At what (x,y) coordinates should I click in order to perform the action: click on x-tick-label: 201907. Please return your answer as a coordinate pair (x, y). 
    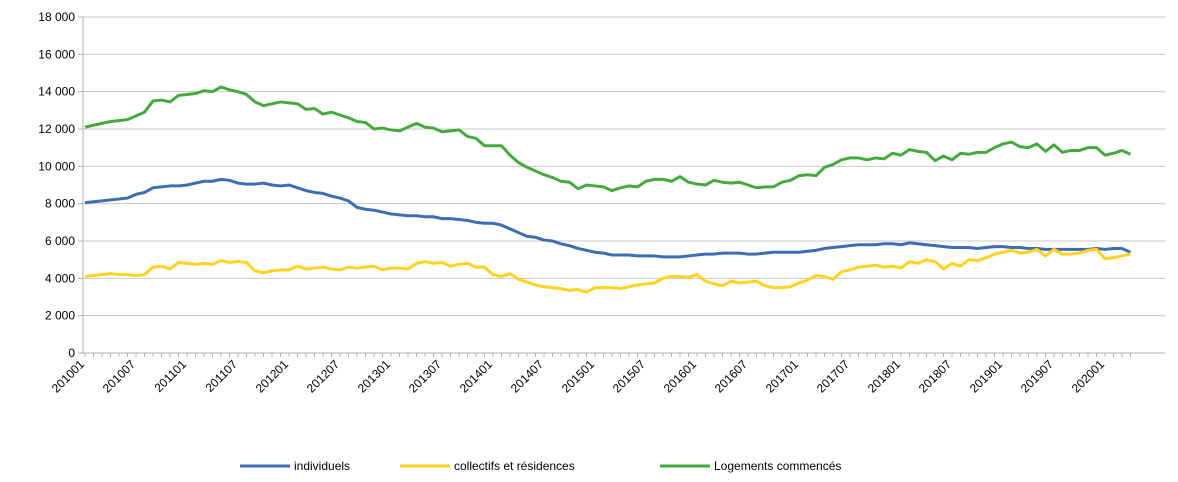
    Looking at the image, I should click on (1037, 376).